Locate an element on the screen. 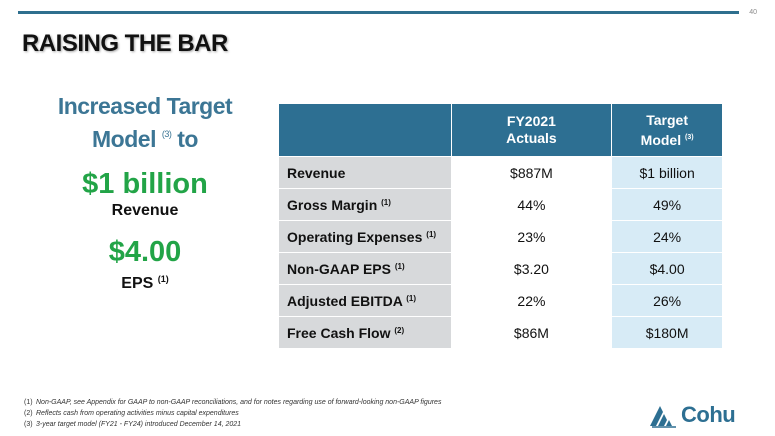  page-number: 40 is located at coordinates (753, 12).